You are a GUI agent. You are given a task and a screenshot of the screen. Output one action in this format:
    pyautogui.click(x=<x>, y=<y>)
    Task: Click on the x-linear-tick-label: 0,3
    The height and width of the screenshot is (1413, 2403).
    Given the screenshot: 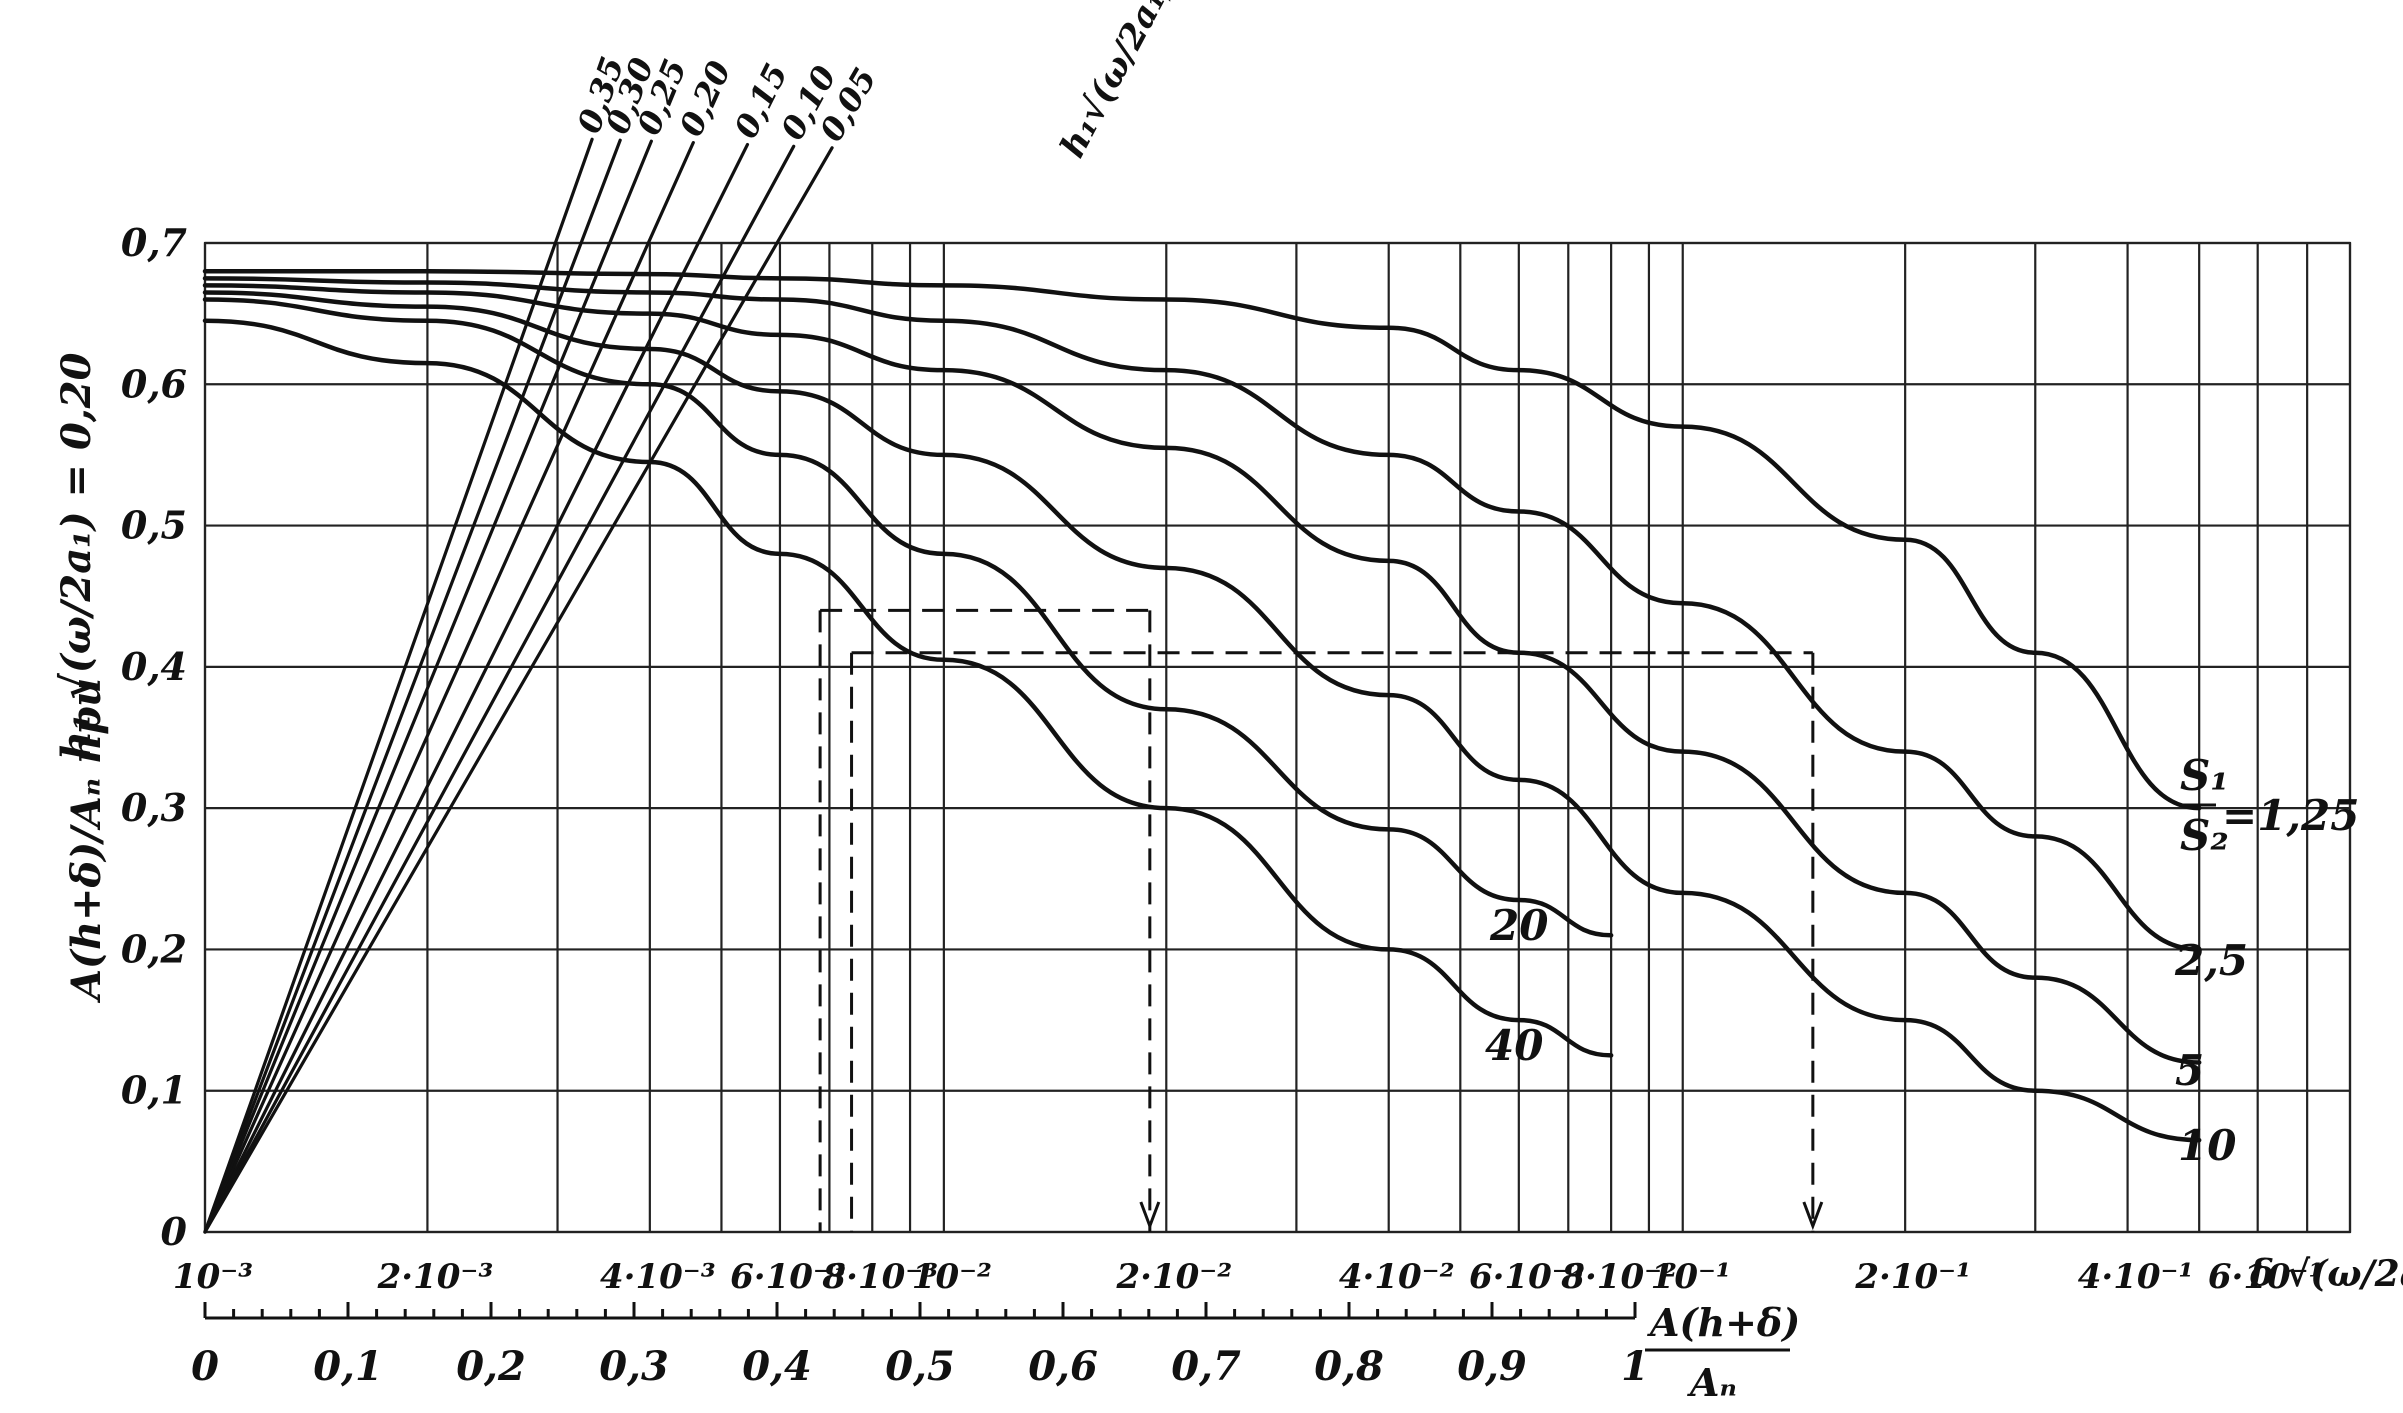 What is the action you would take?
    pyautogui.click(x=634, y=1366)
    